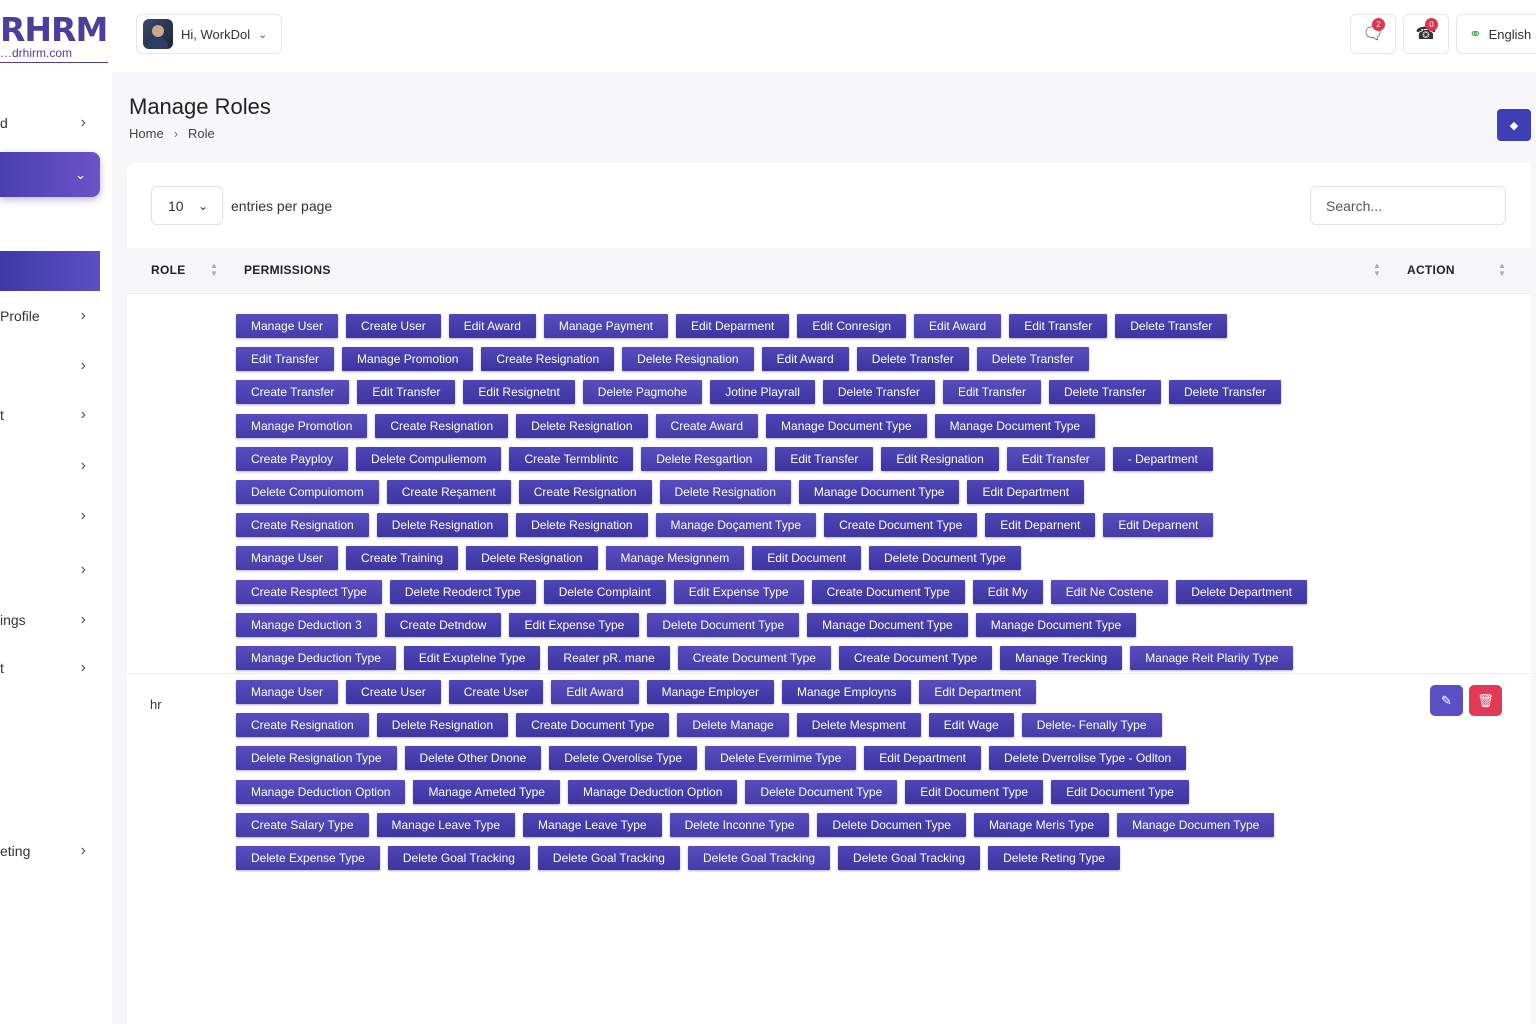 The image size is (1536, 1024). Describe the element at coordinates (50, 123) in the screenshot. I see `sidebar-item-dashboard: d ›` at that location.